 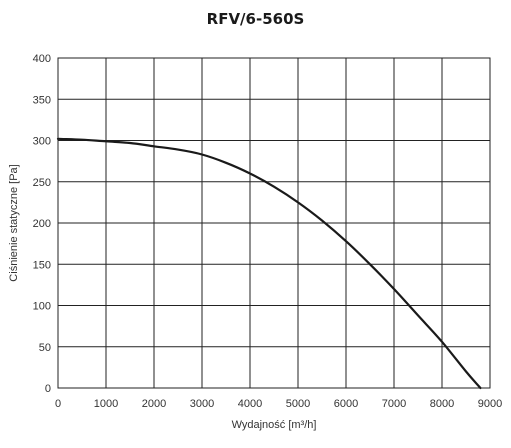 What do you see at coordinates (14, 222) in the screenshot?
I see `y-axis-label: Ciśnienie statyczne [Pa]` at bounding box center [14, 222].